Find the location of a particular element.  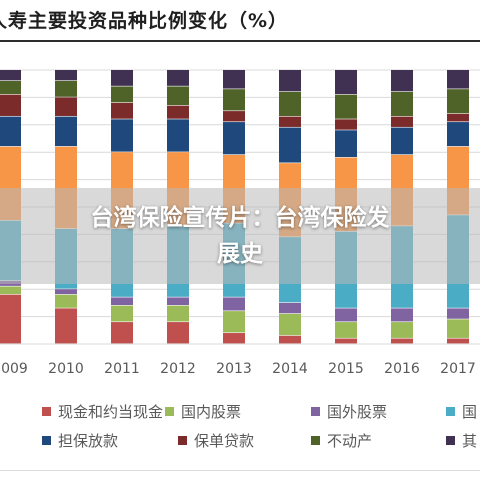

chart-title: 人寿主要投资品种比例变化（%） is located at coordinates (144, 21).